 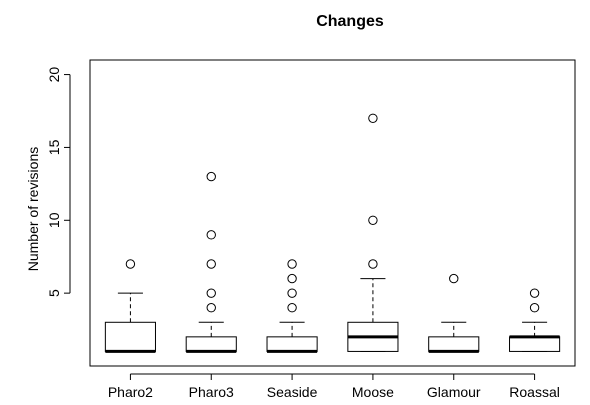 What do you see at coordinates (292, 392) in the screenshot?
I see `x-tick-label: Seaside` at bounding box center [292, 392].